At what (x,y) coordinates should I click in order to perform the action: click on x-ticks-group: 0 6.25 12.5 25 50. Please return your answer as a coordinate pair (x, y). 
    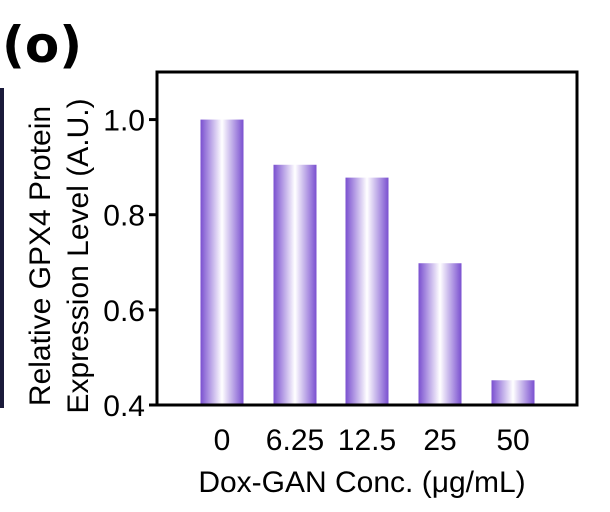
    Looking at the image, I should click on (372, 440).